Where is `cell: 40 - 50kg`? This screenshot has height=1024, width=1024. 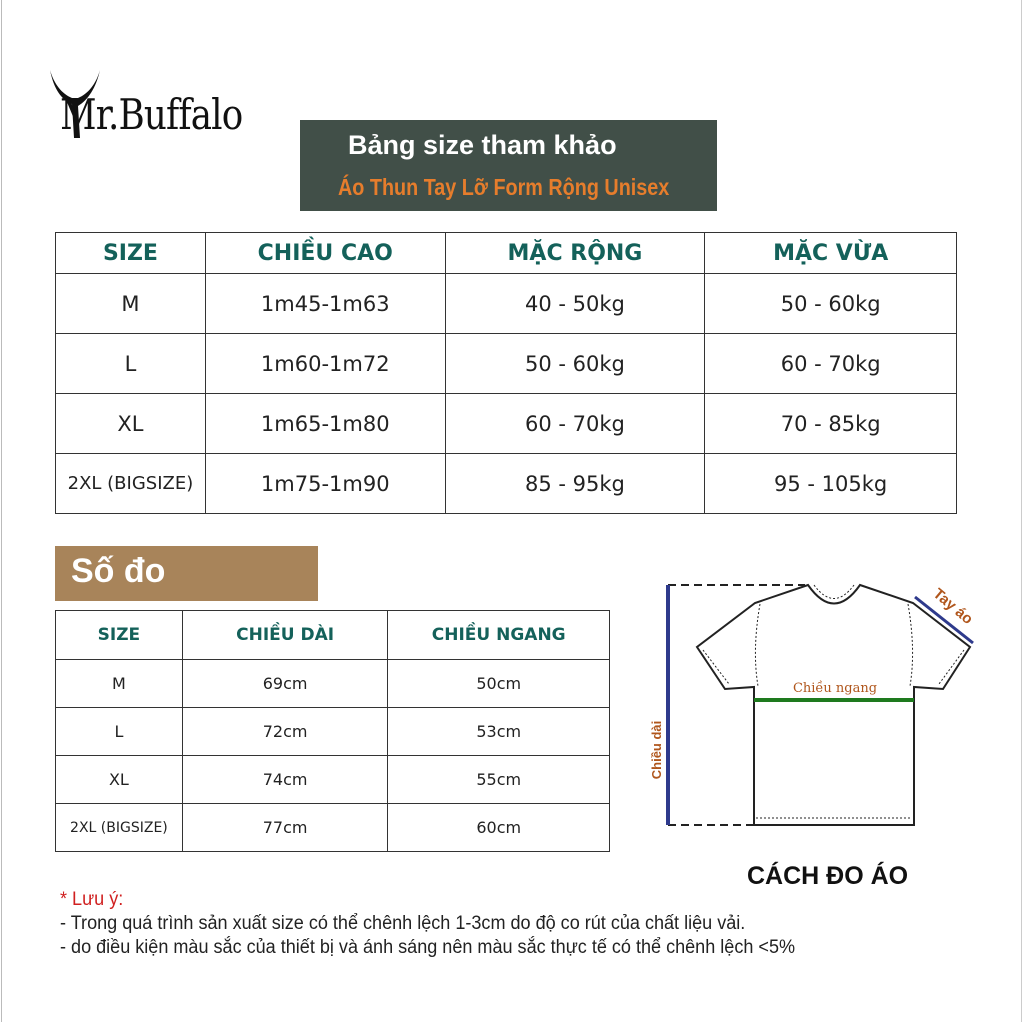
cell: 40 - 50kg is located at coordinates (575, 303).